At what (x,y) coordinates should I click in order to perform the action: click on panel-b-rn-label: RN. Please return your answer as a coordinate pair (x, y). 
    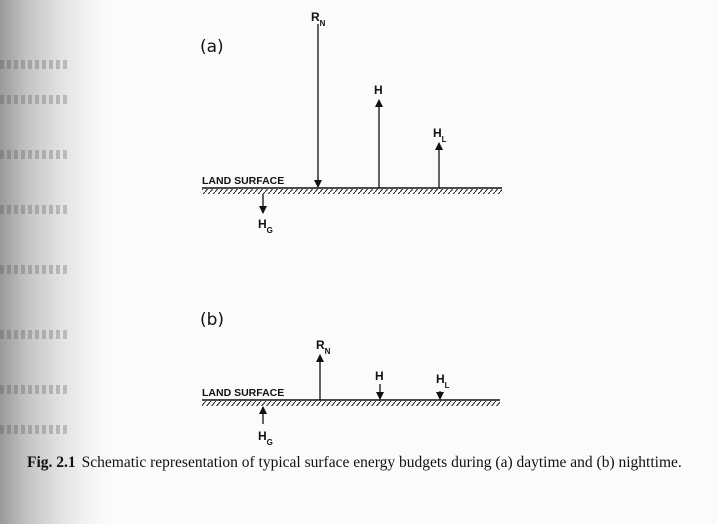
    Looking at the image, I should click on (323, 347).